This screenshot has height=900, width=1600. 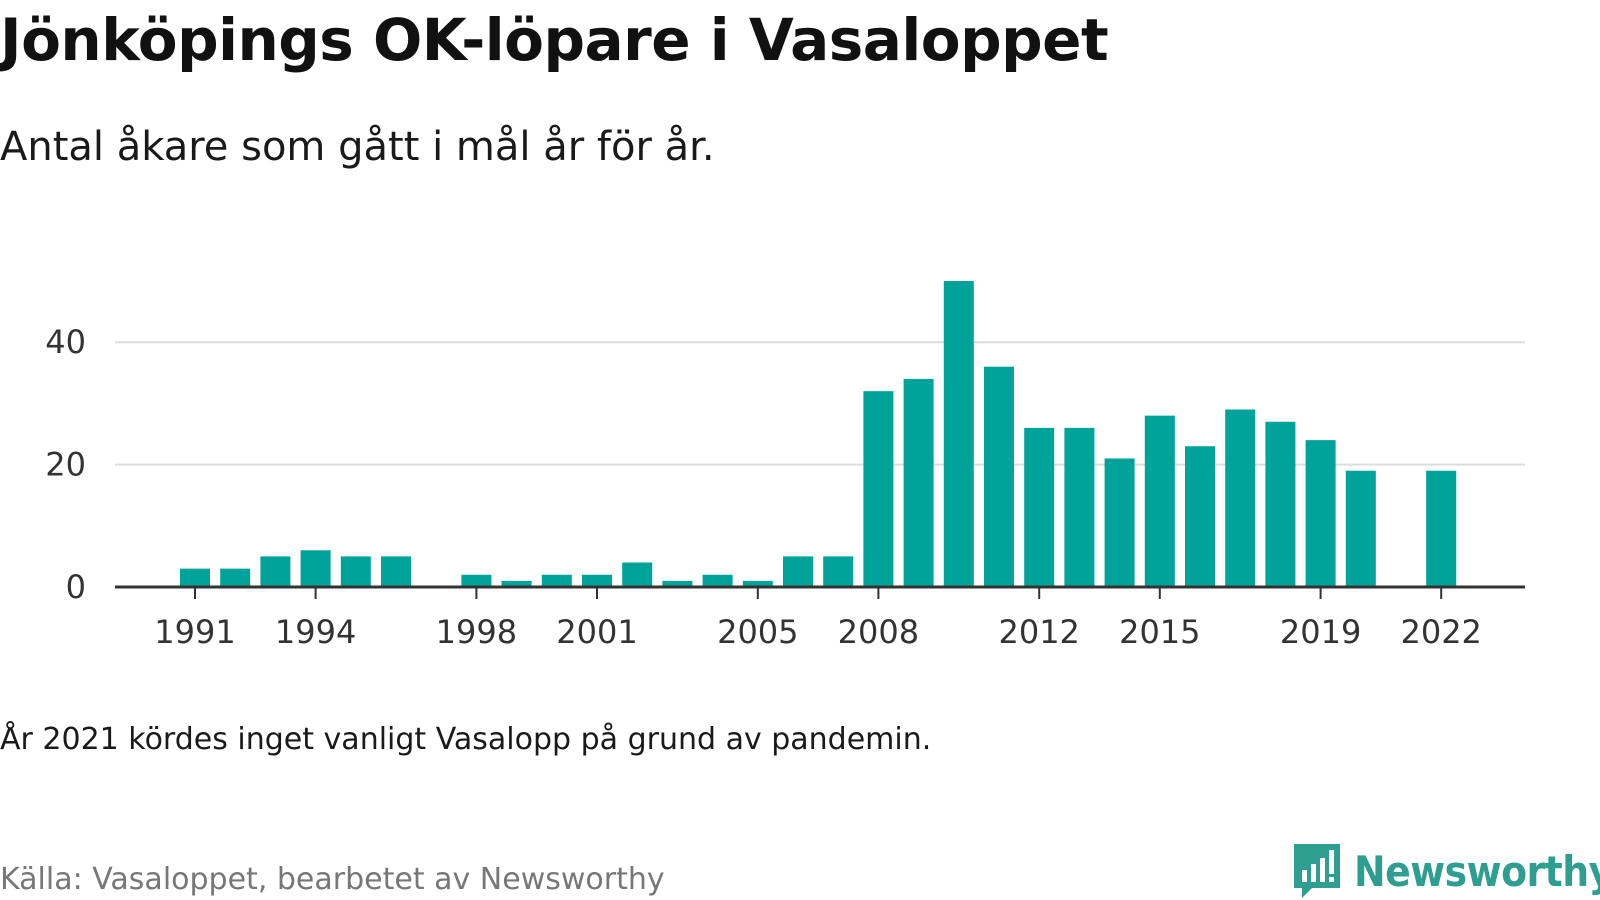 I want to click on bar-1991, so click(x=195, y=577).